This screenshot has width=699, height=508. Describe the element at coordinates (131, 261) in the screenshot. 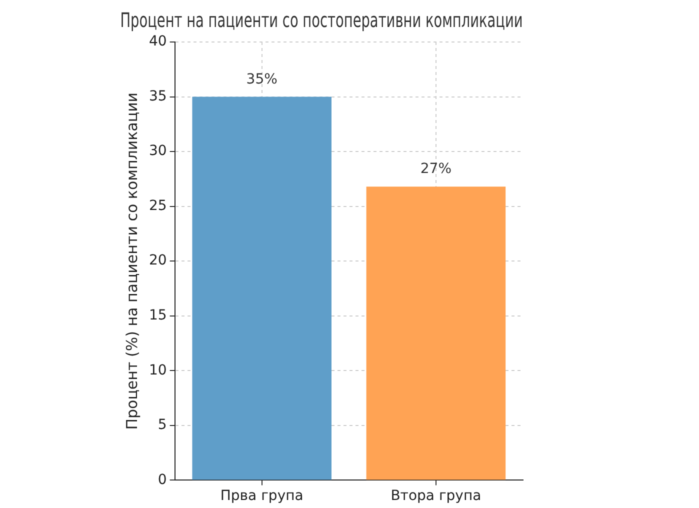

I see `y-axis-title: Процент (%) на пациенти со компликации` at that location.